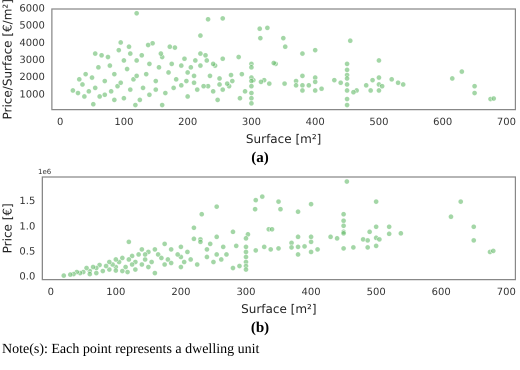  Describe the element at coordinates (7, 60) in the screenshot. I see `y-axis-title: Price/Surface [€/m²]` at that location.